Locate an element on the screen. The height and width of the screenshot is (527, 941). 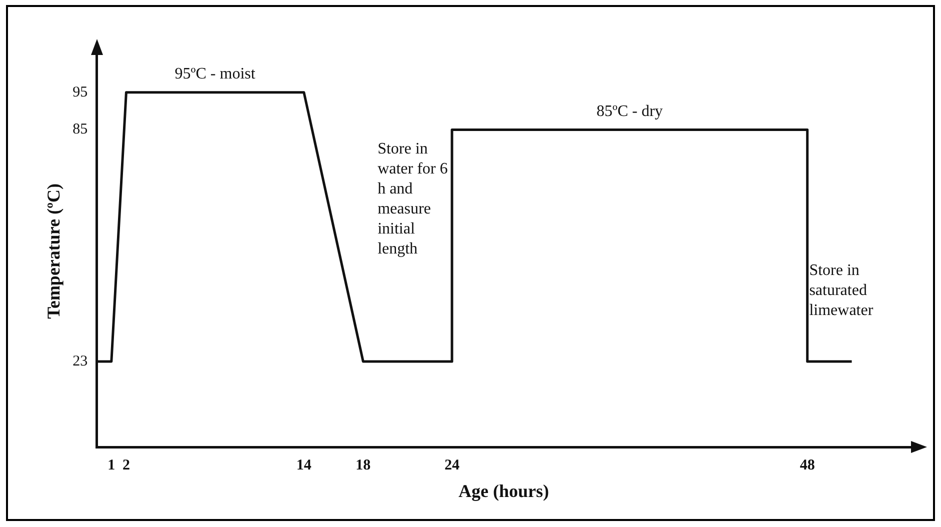
x-tick-label: 14 is located at coordinates (304, 465).